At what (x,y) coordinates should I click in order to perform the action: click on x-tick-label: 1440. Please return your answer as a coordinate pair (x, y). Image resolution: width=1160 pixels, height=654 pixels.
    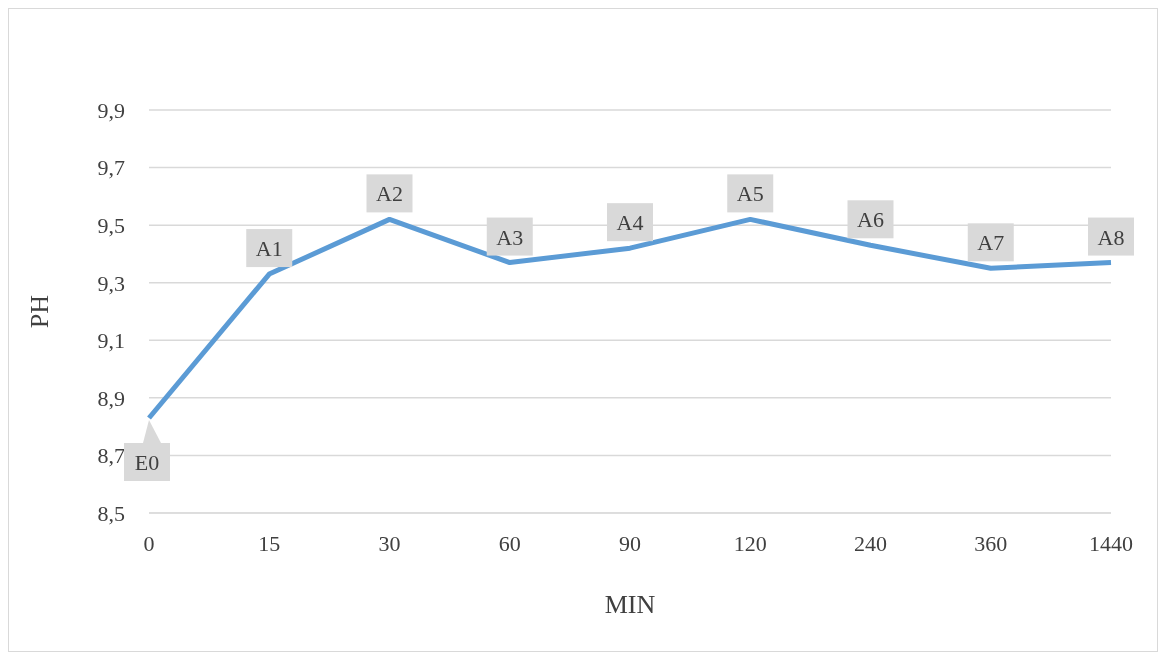
    Looking at the image, I should click on (1111, 543).